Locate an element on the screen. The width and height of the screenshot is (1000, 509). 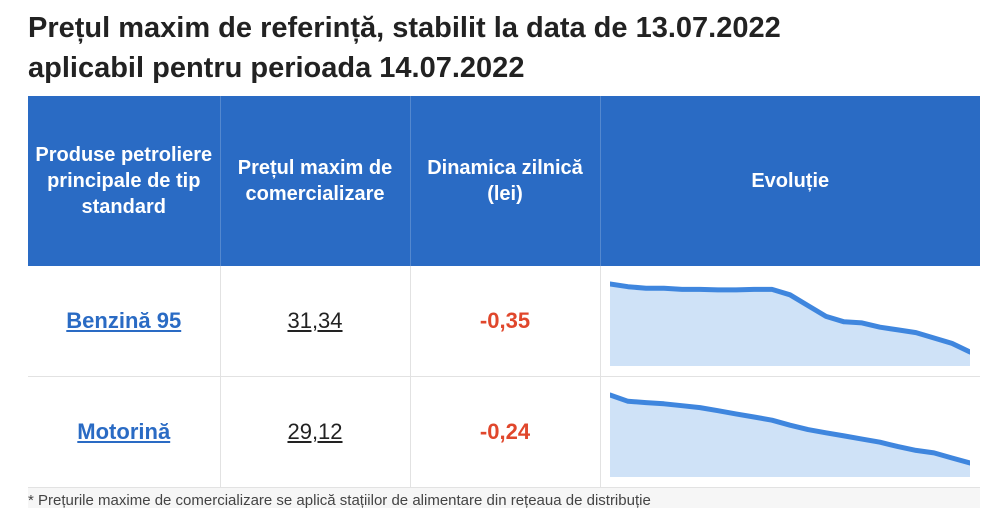
header-dynamic: Dinamica zilnică (lei) is located at coordinates (505, 181).